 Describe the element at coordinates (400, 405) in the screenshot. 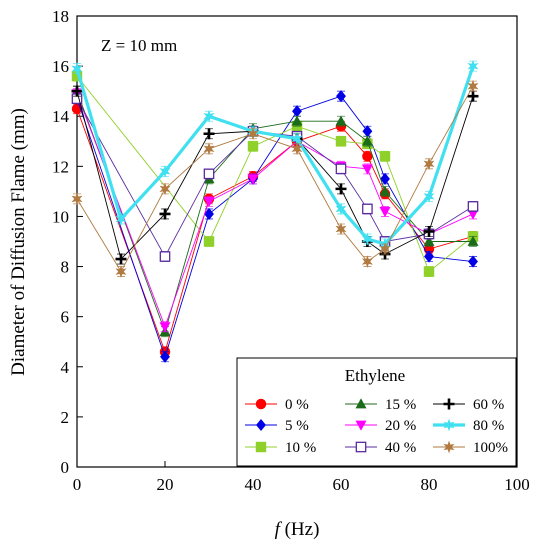

I see `legend-label: 15 %` at that location.